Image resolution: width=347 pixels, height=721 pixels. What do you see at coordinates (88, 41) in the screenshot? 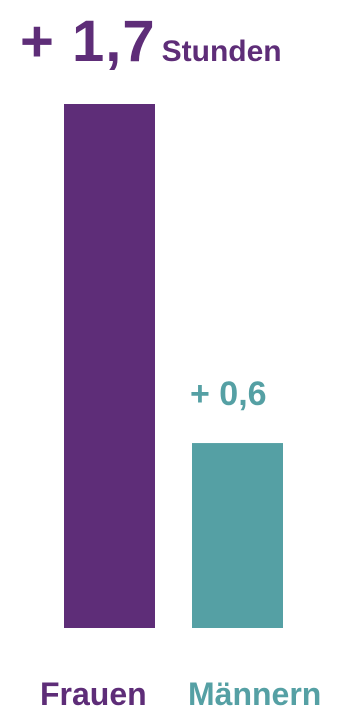
I see `bar-value-frauen: + 1,7` at bounding box center [88, 41].